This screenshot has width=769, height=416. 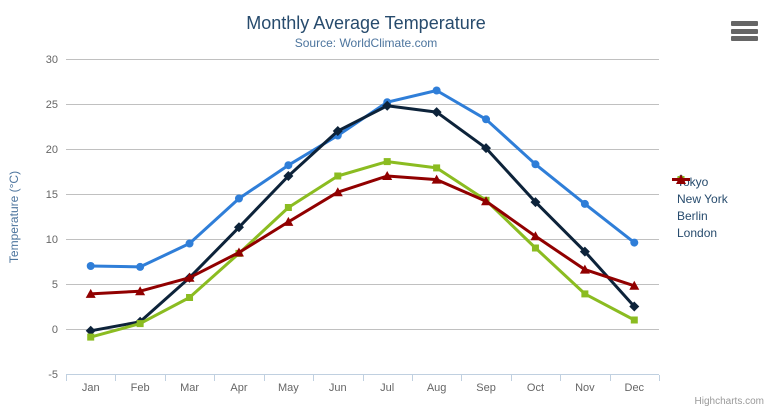 What do you see at coordinates (55, 285) in the screenshot?
I see `y-axis-label: 5` at bounding box center [55, 285].